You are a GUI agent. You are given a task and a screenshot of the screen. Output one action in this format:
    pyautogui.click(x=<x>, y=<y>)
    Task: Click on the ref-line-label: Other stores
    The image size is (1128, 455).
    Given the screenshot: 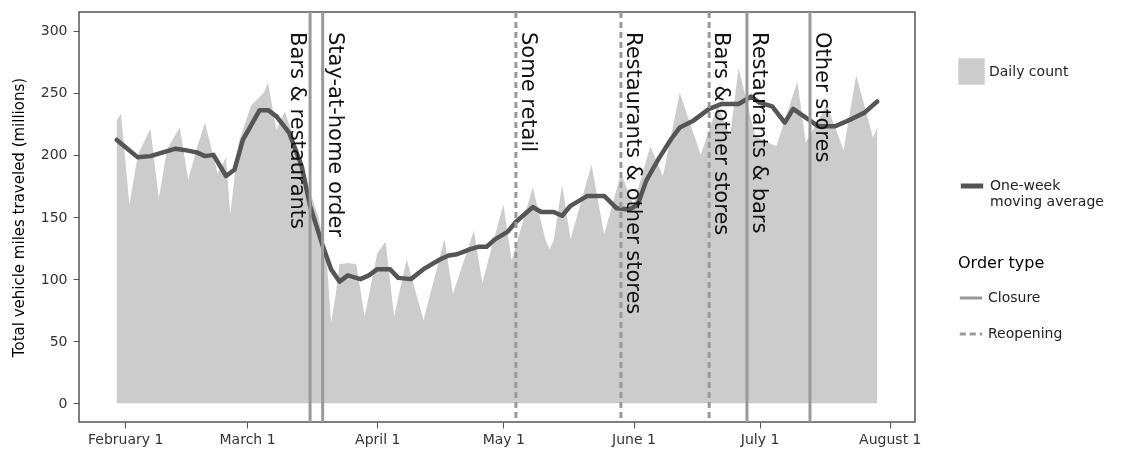 What is the action you would take?
    pyautogui.click(x=822, y=97)
    